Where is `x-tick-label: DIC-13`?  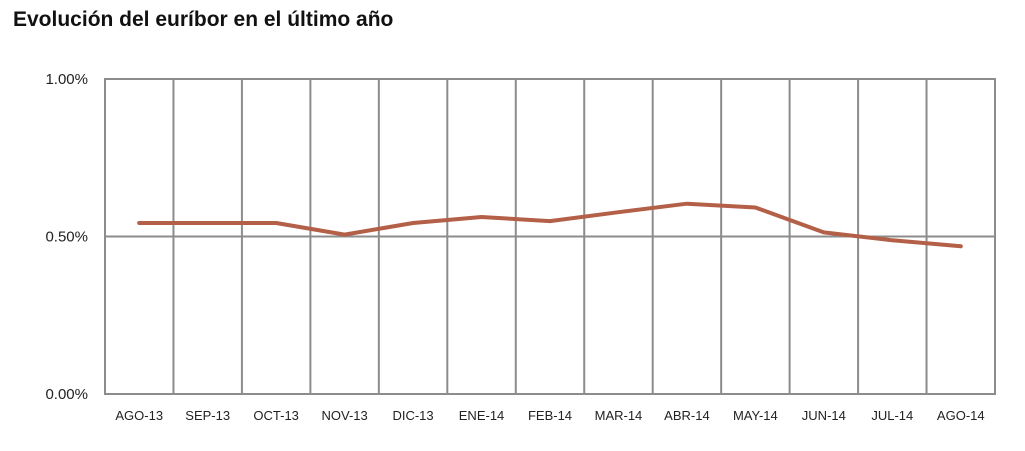 x-tick-label: DIC-13 is located at coordinates (412, 415).